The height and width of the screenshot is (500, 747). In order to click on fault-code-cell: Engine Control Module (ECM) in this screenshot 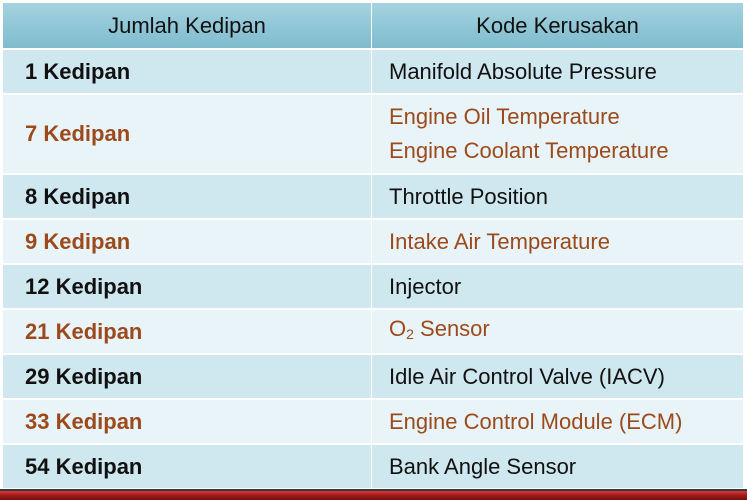, I will do `click(557, 422)`.